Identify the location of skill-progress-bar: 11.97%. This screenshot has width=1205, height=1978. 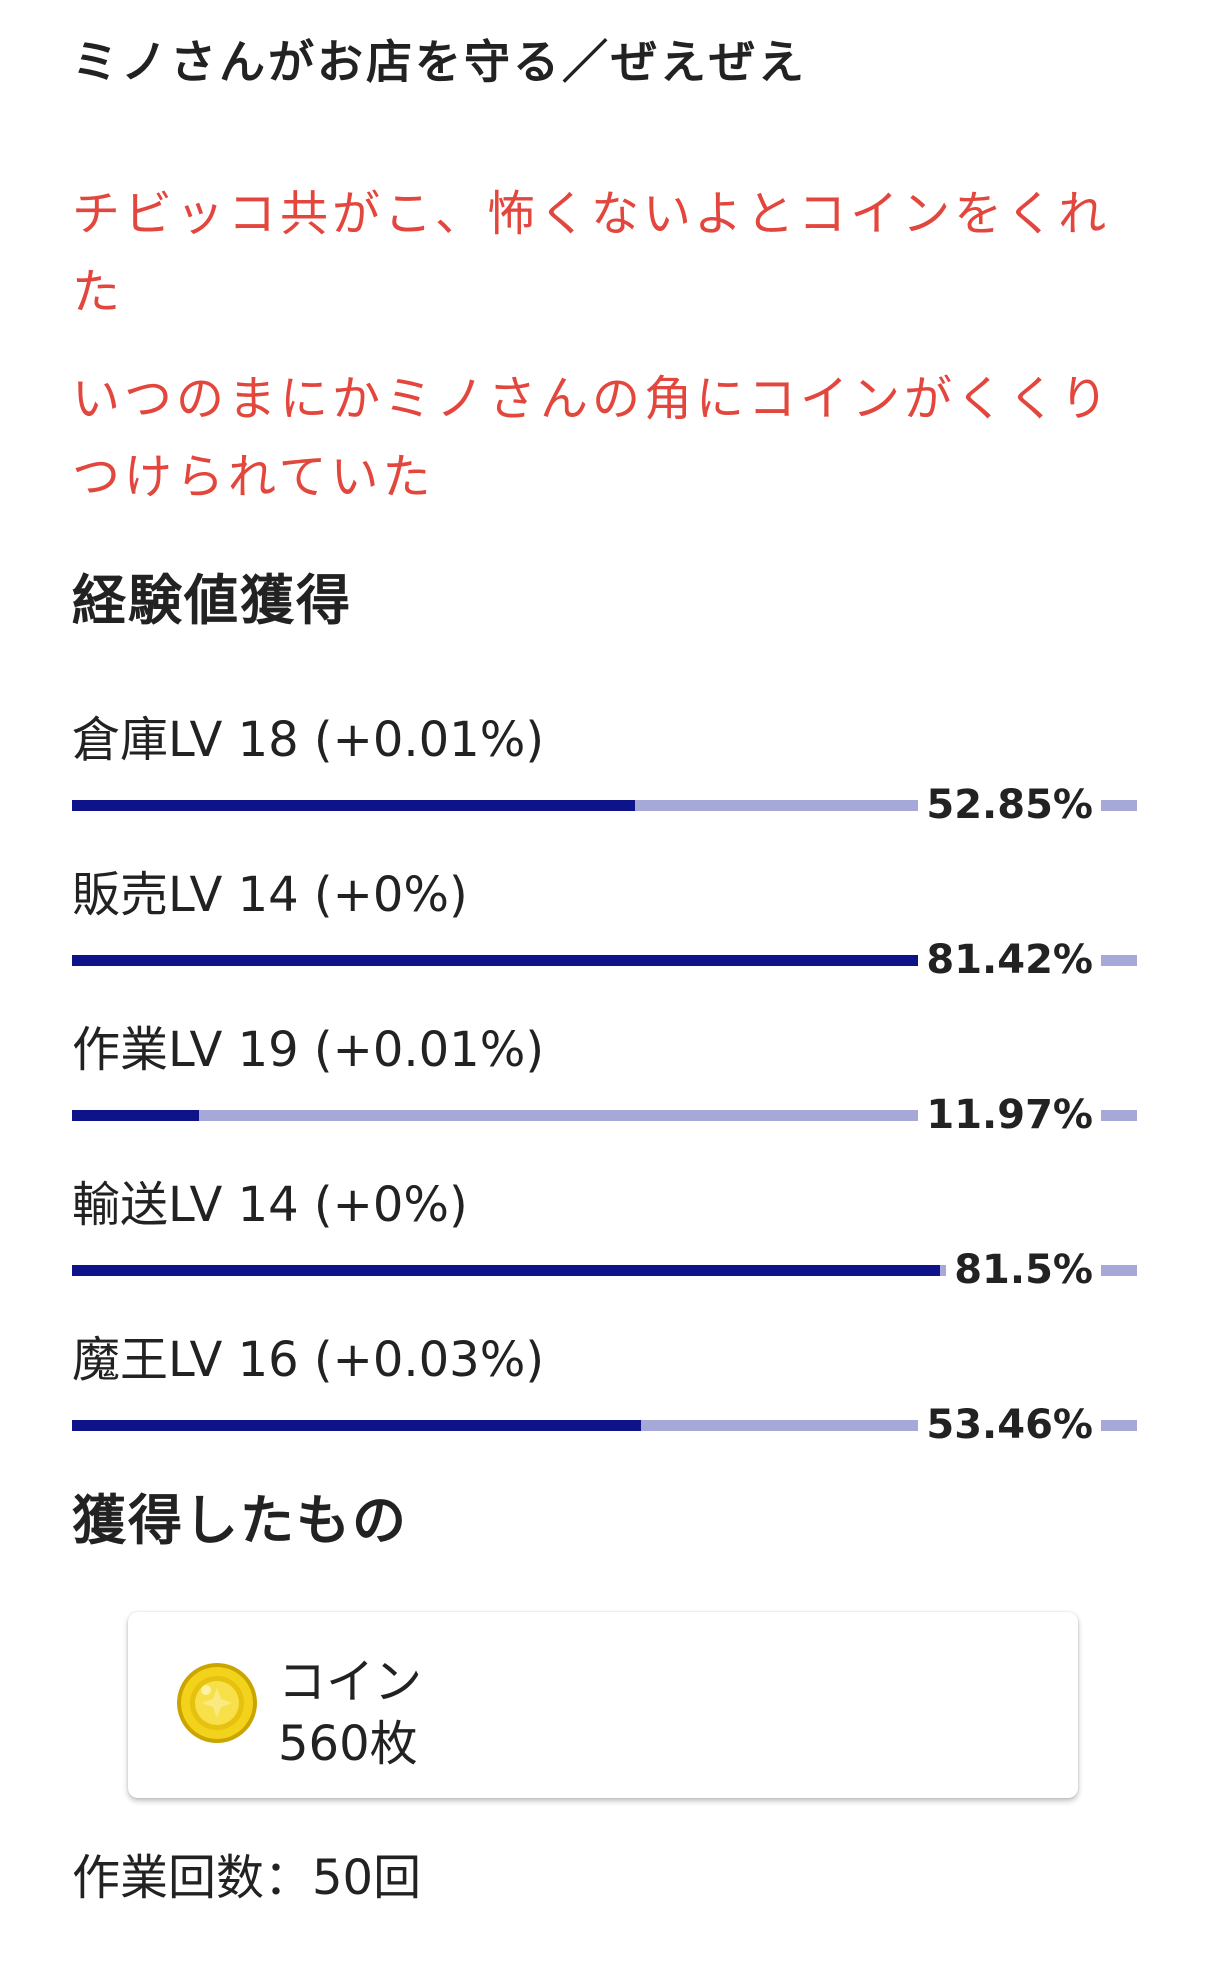
(604, 1115).